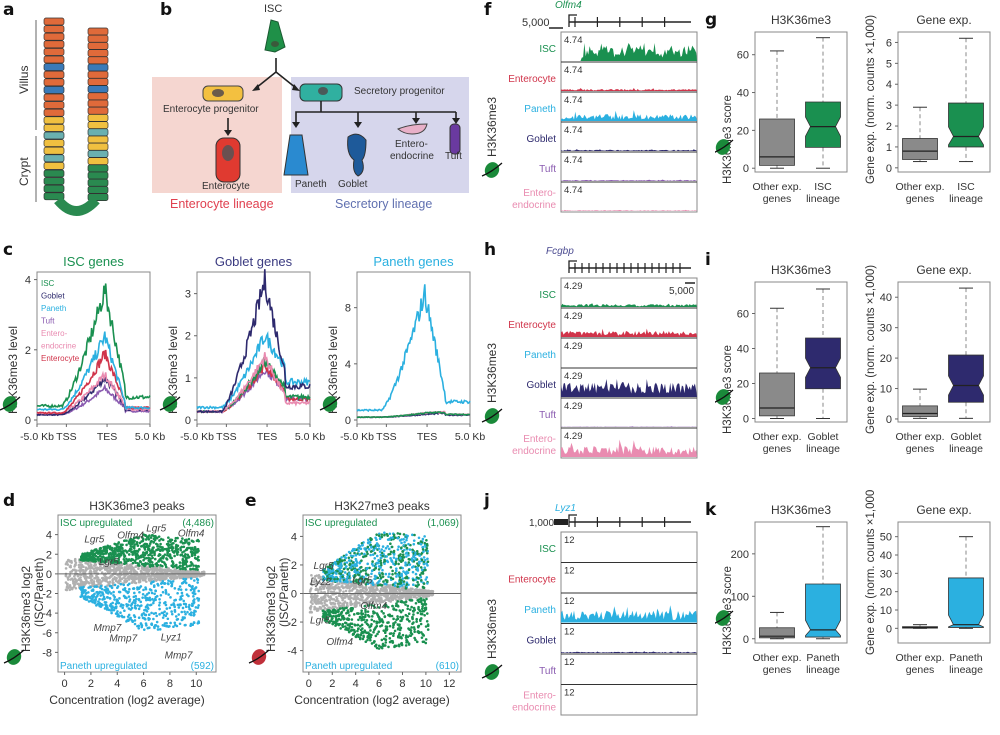  Describe the element at coordinates (123, 639) in the screenshot. I see `gene-annotation: Mmp7` at that location.